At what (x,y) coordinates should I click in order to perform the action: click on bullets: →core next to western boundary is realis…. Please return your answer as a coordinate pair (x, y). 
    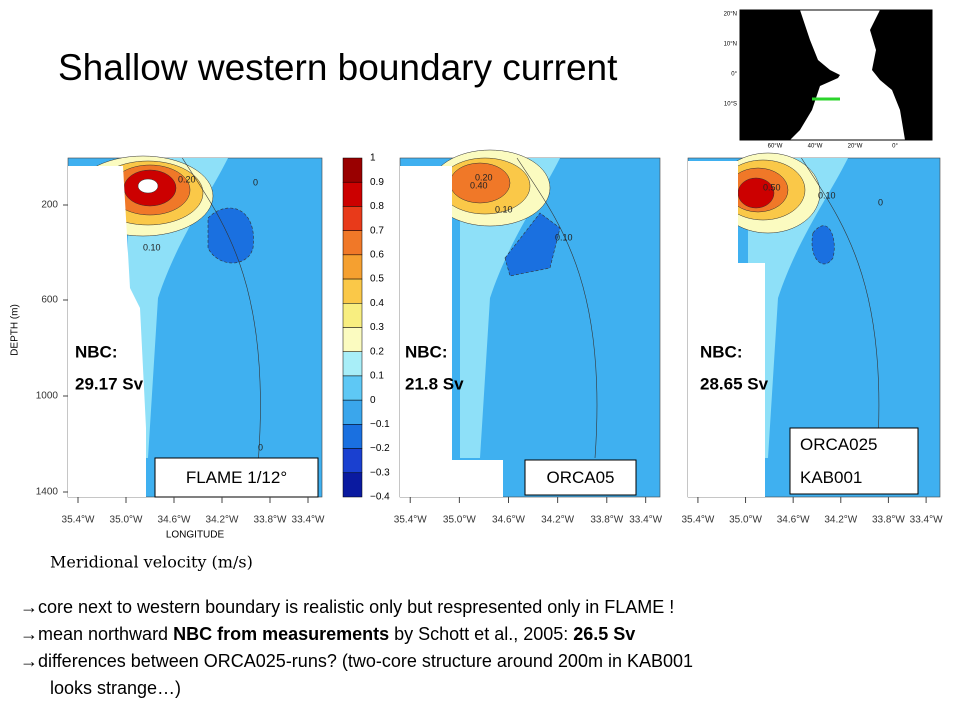
    Looking at the image, I should click on (356, 647).